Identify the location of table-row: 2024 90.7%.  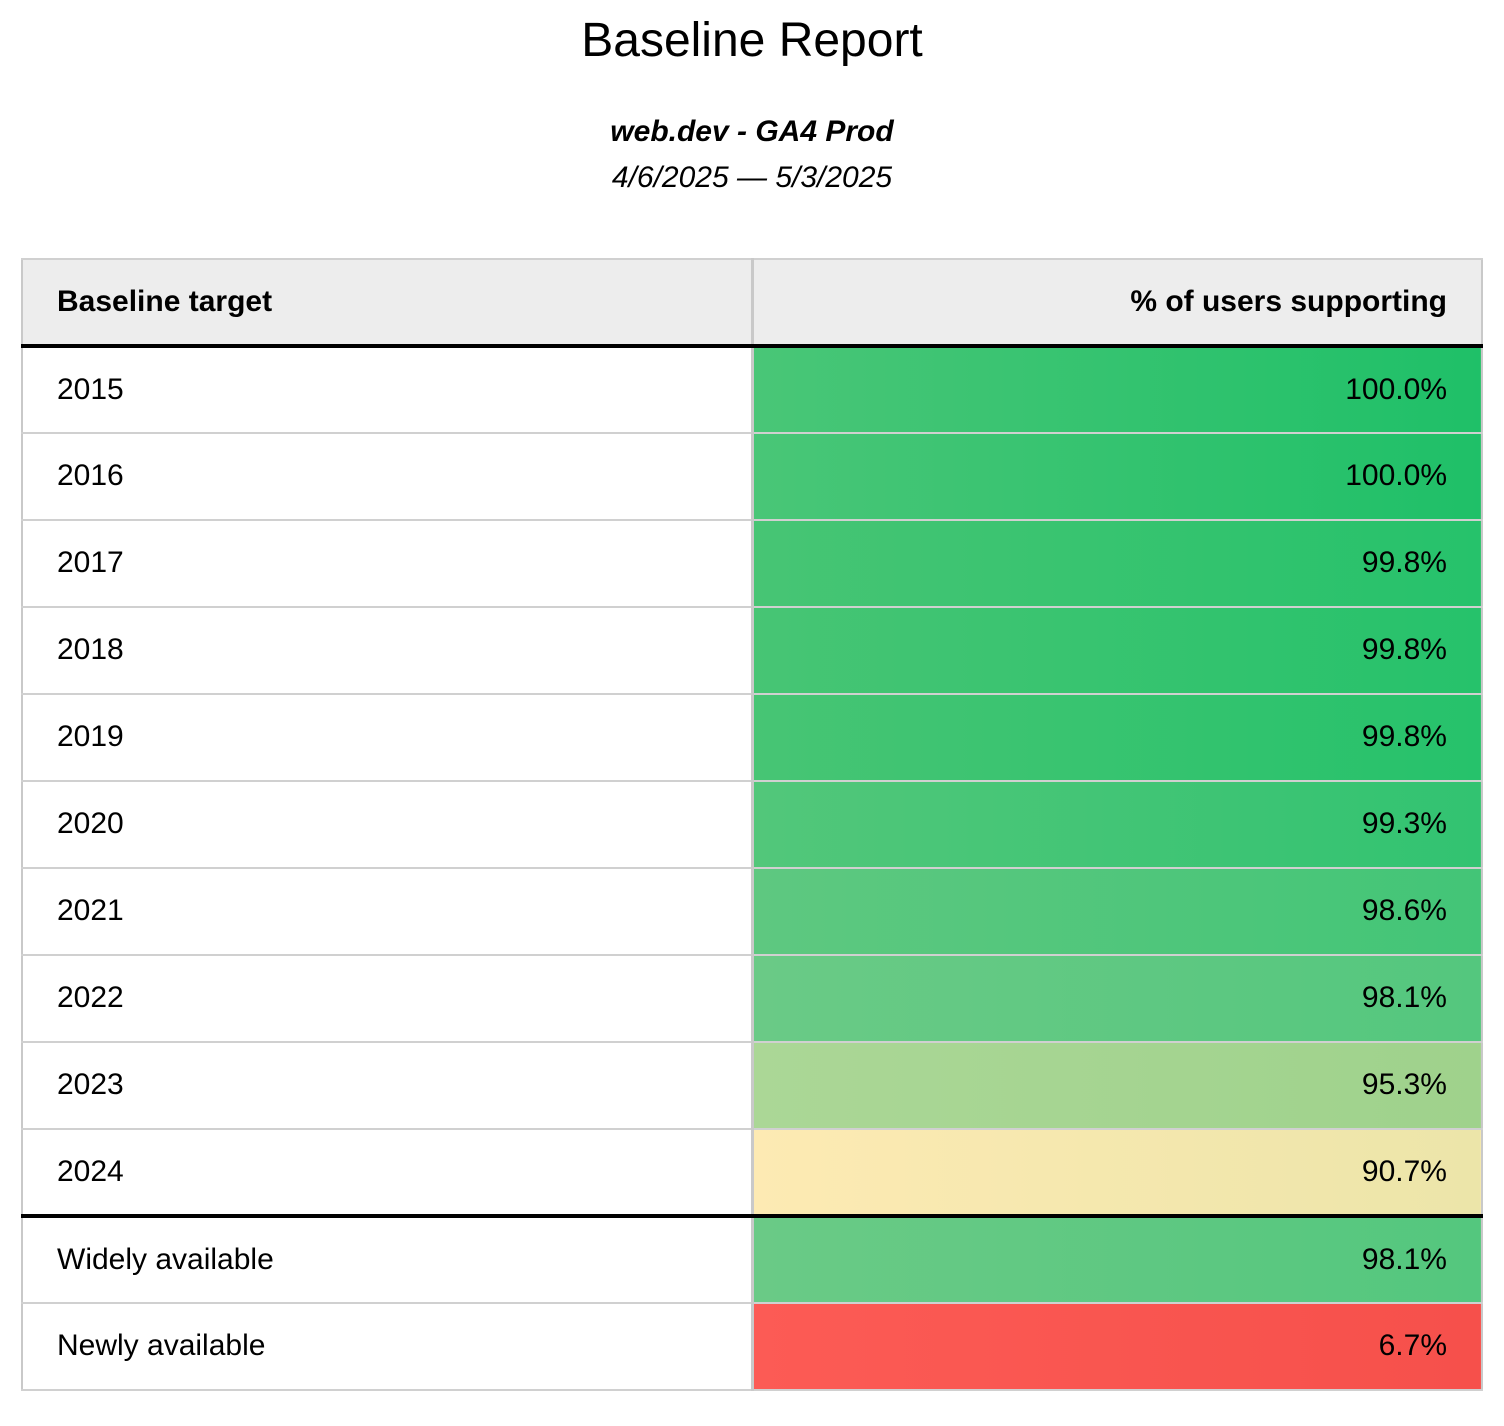
(752, 1172).